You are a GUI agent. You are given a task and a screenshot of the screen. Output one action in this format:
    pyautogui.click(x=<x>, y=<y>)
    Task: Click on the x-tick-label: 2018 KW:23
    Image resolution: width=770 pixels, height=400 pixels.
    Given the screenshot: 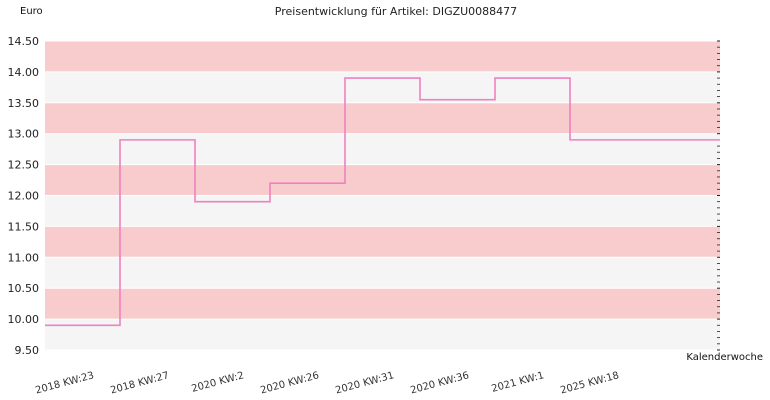 What is the action you would take?
    pyautogui.click(x=64, y=383)
    